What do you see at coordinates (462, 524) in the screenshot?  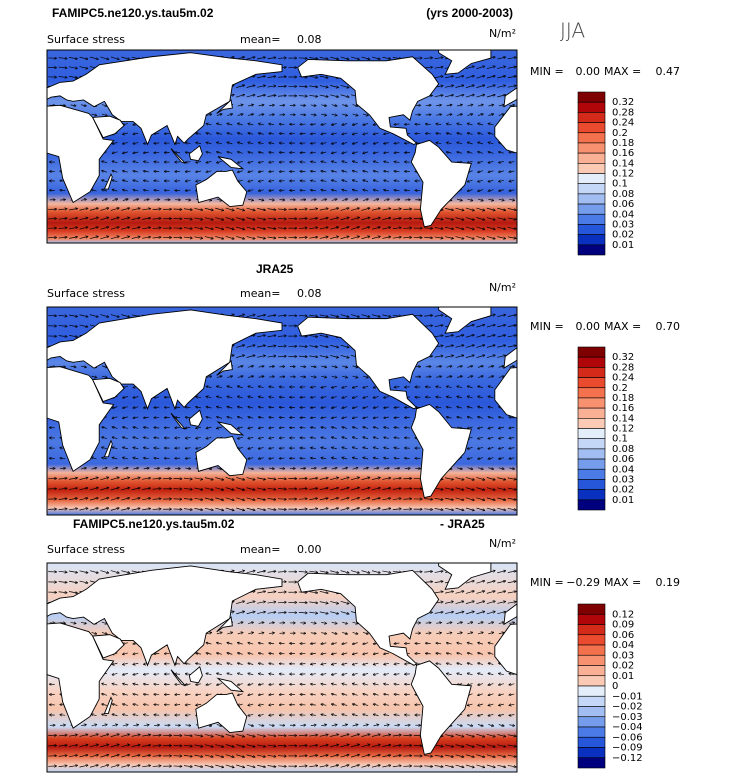 I see `panel-title-right: - JRA25` at bounding box center [462, 524].